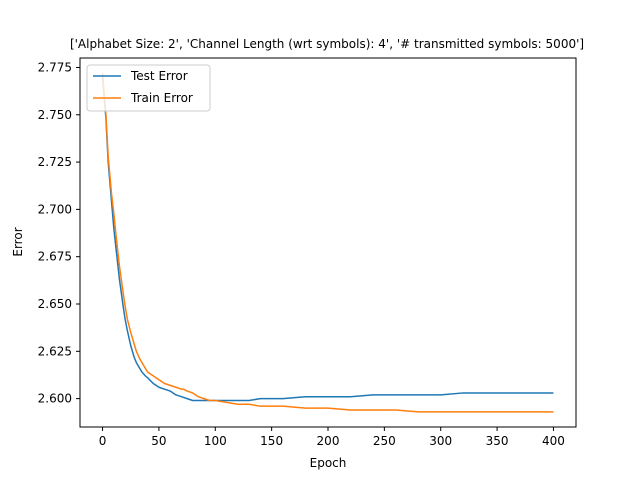  I want to click on x-tick-label: 250, so click(384, 441).